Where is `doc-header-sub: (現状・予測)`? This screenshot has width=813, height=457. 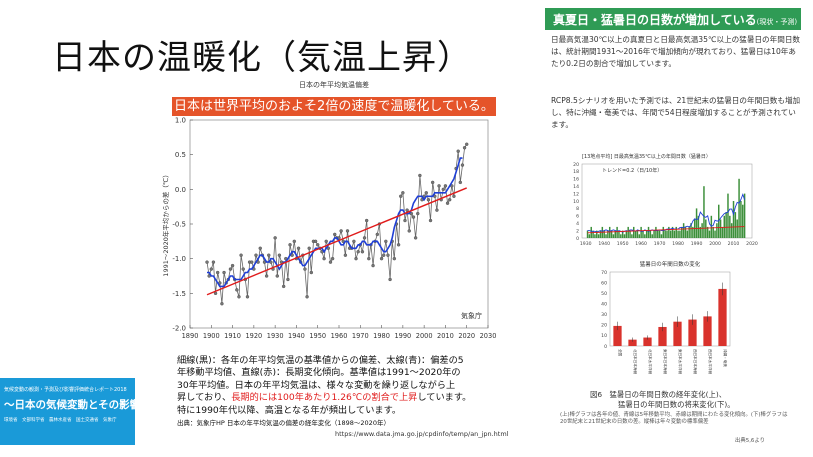 doc-header-sub: (現状・予測) is located at coordinates (777, 22).